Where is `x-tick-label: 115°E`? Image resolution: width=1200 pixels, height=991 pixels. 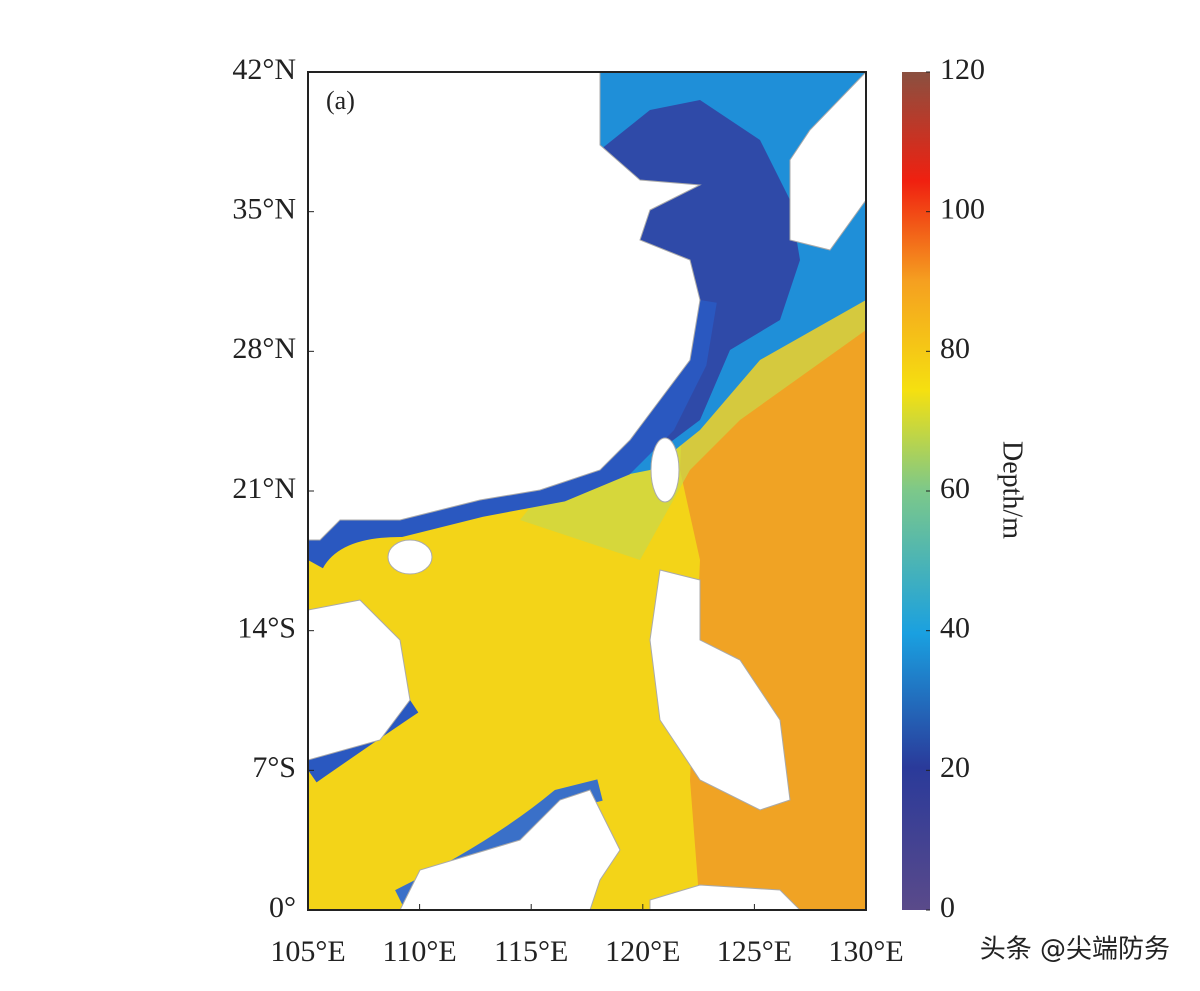
x-tick-label: 115°E is located at coordinates (531, 951).